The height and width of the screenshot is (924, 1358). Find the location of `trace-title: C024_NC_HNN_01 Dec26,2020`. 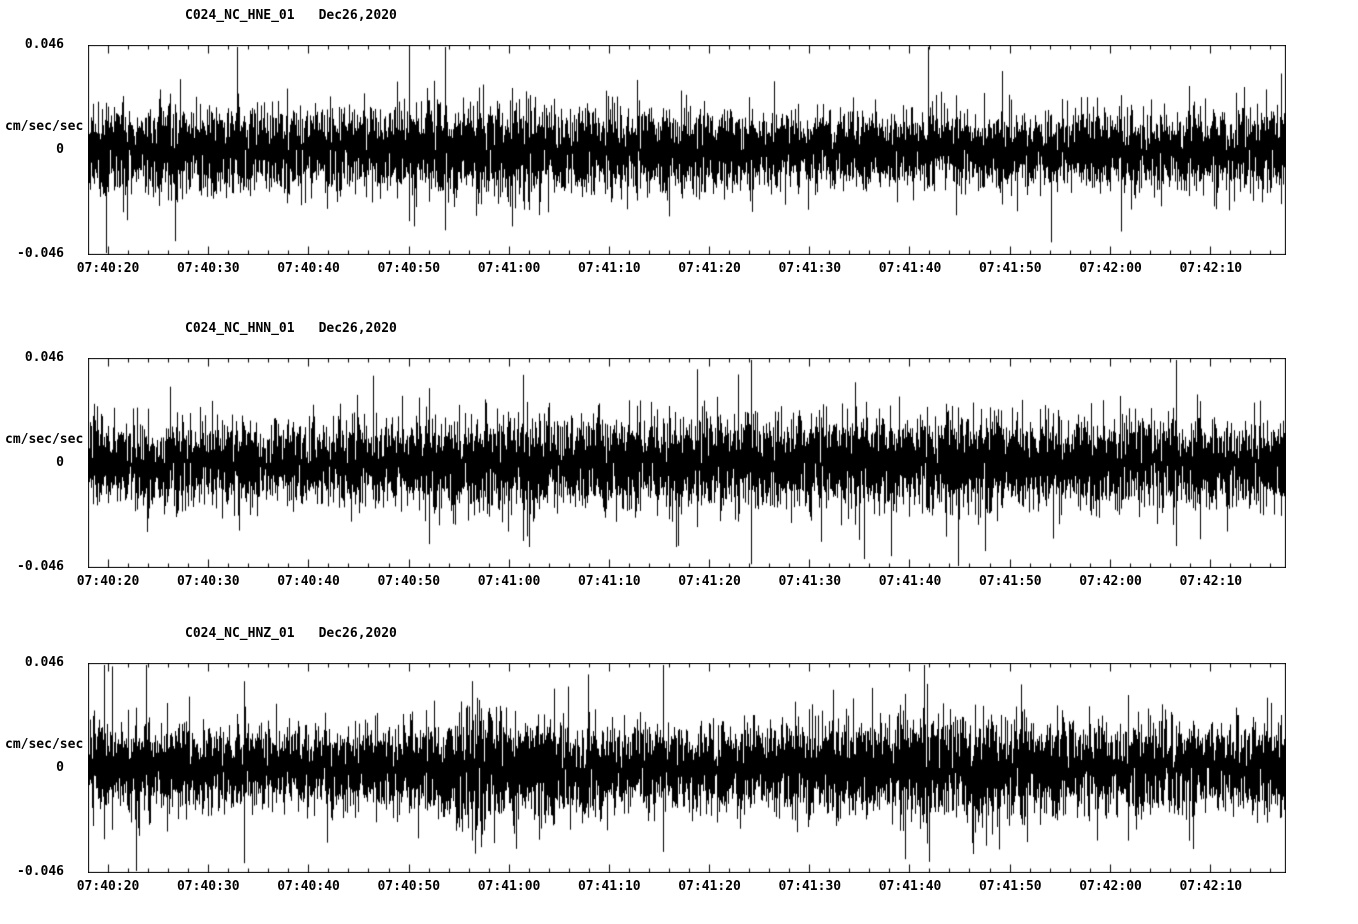

trace-title: C024_NC_HNN_01 Dec26,2020 is located at coordinates (291, 328).